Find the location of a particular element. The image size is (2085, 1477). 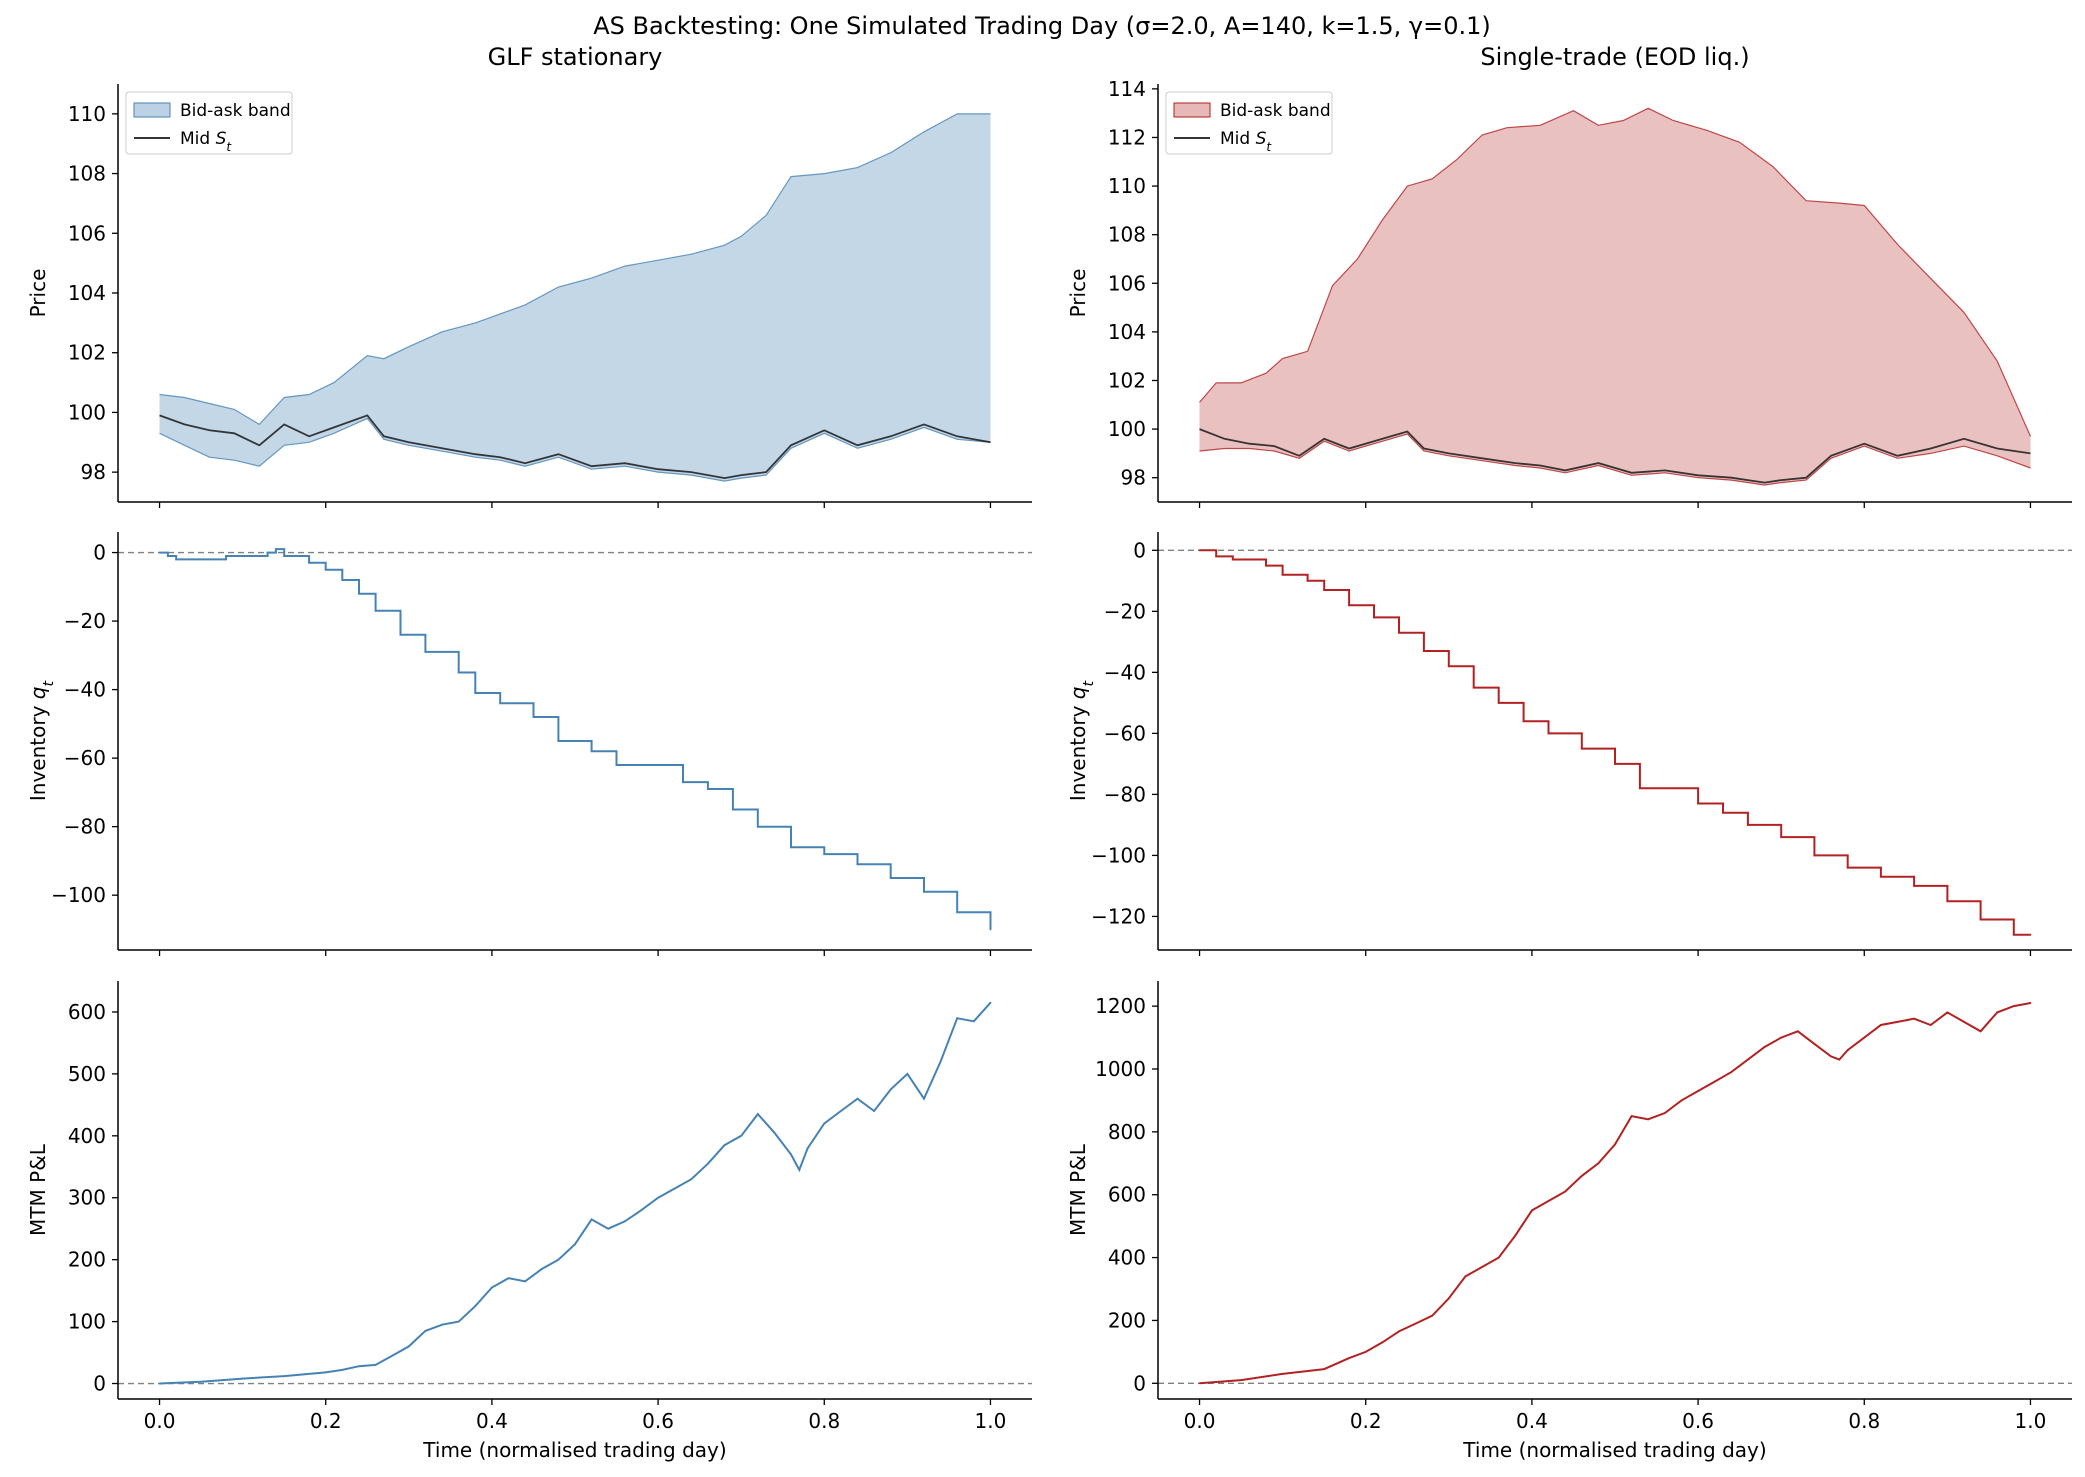

y-axis-label: Inventory qt is located at coordinates (41, 741).